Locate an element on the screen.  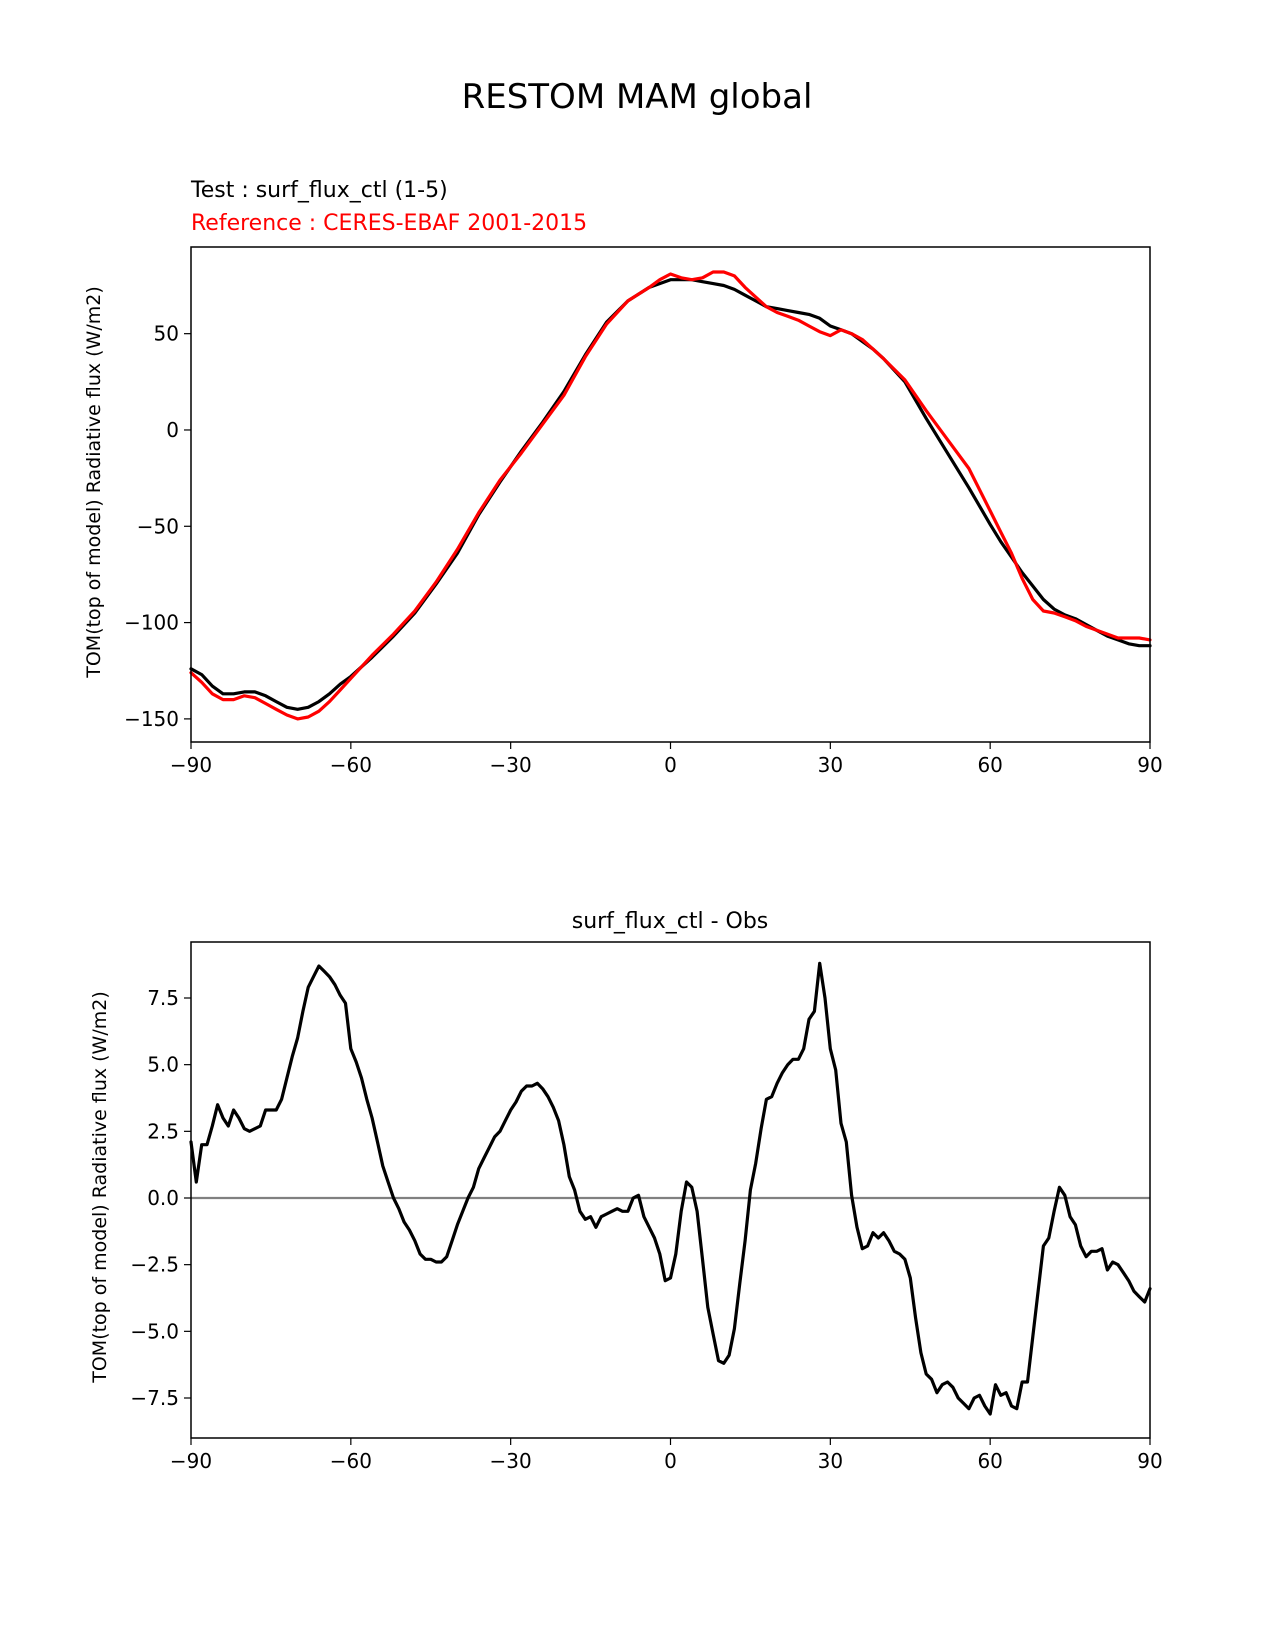
top-xtick-label: 30 is located at coordinates (830, 765).